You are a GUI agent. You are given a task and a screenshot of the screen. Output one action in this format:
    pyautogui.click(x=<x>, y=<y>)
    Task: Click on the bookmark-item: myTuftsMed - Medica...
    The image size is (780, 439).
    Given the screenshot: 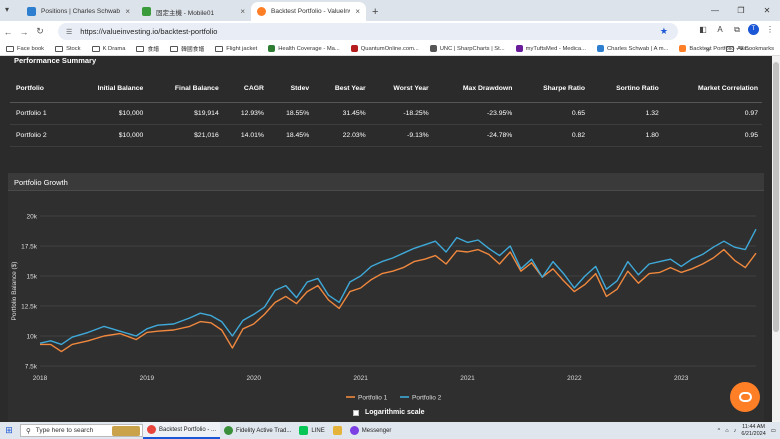 What is the action you would take?
    pyautogui.click(x=550, y=48)
    